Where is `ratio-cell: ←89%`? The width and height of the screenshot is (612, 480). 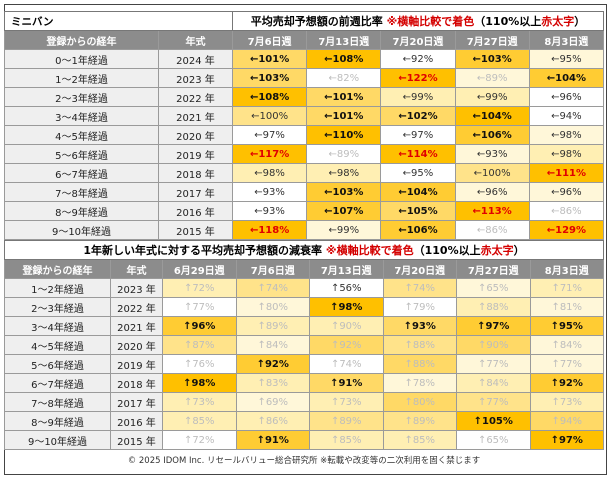 ratio-cell: ←89% is located at coordinates (344, 154).